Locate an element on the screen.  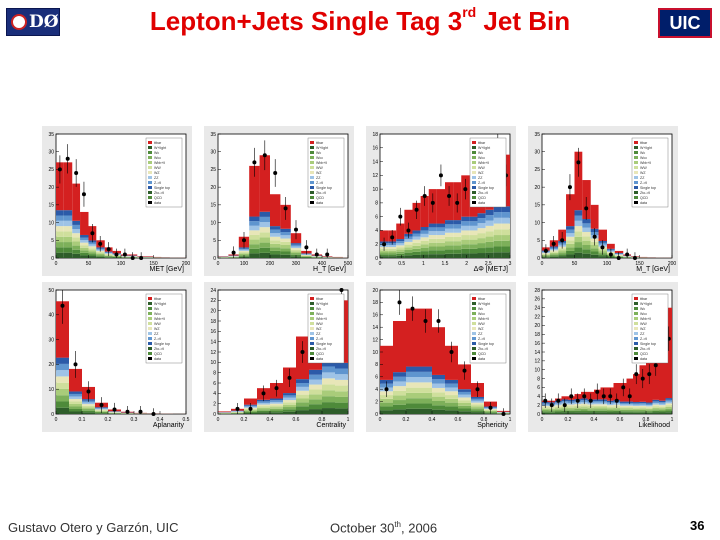
y-tick-label-10: 20 is located at coordinates (537, 326).